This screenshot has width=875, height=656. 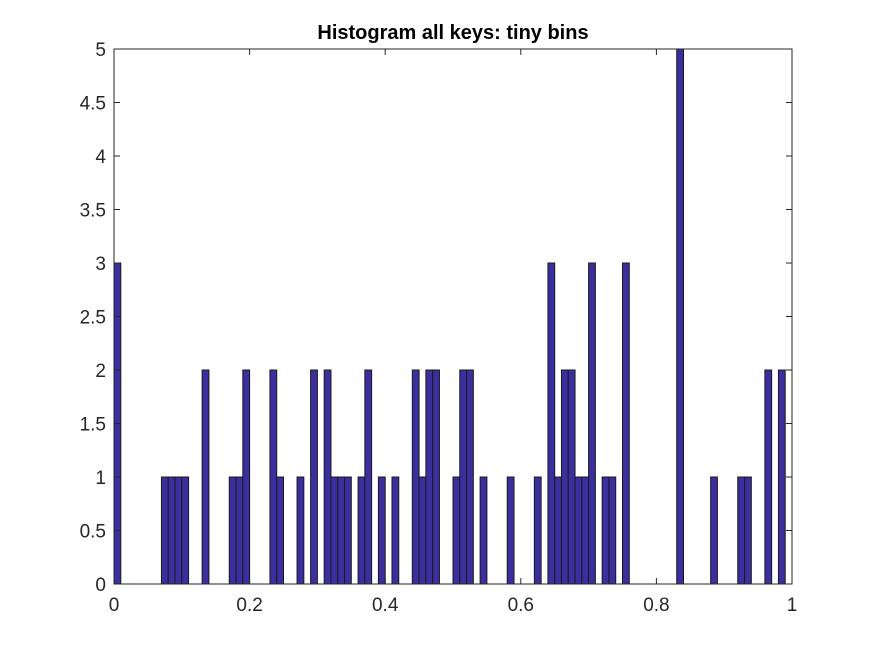 What do you see at coordinates (100, 478) in the screenshot?
I see `y-tick-label: 1` at bounding box center [100, 478].